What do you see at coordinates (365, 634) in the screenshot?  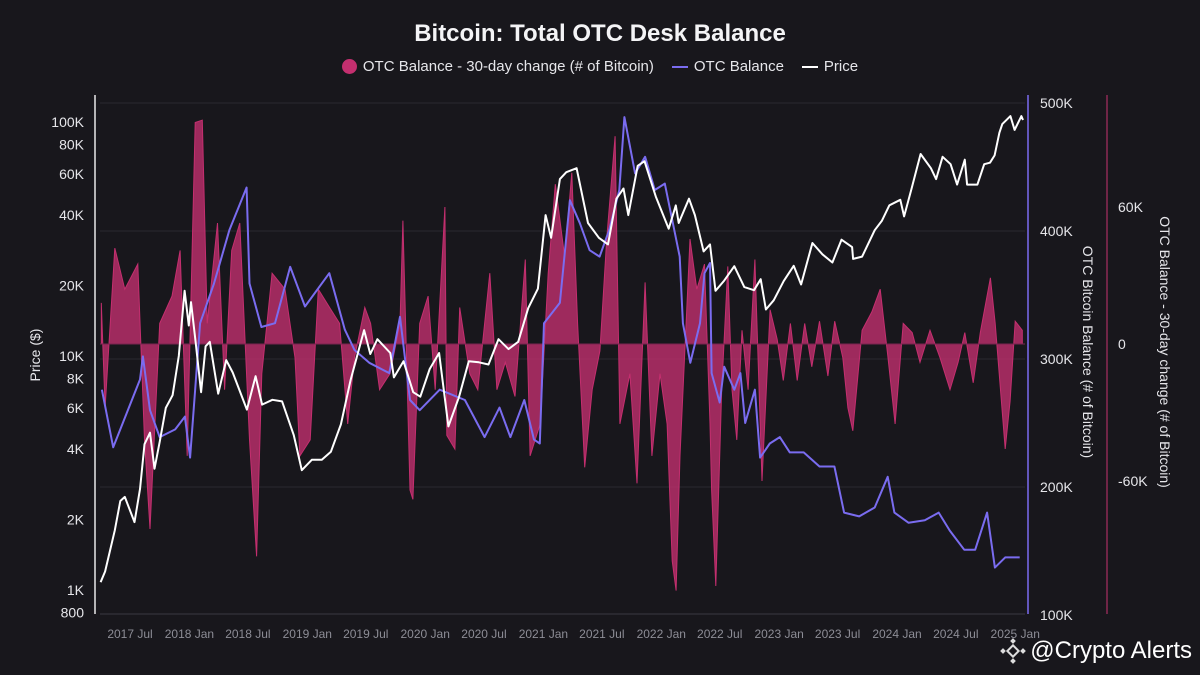 I see `x-tick-label: 2019 Jul` at bounding box center [365, 634].